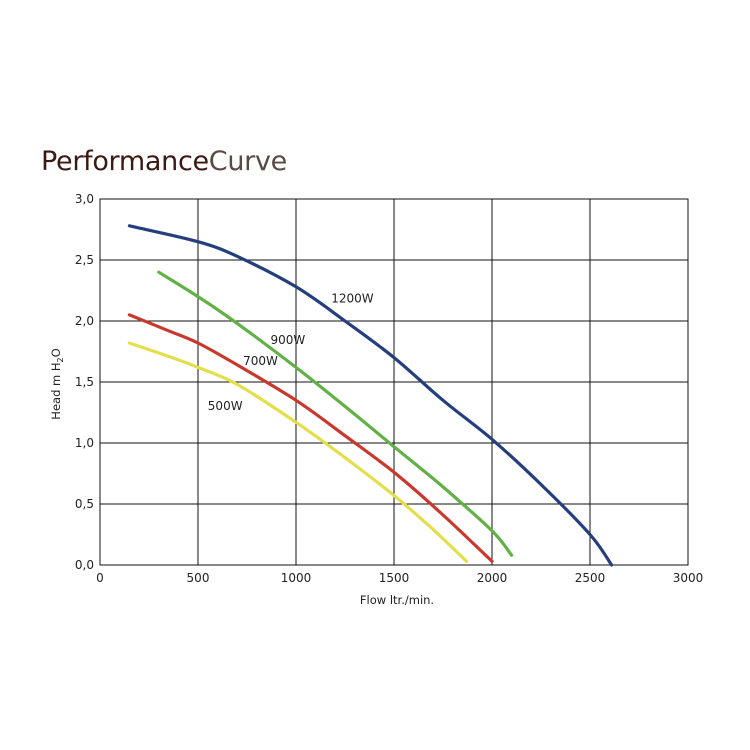 Image resolution: width=750 pixels, height=750 pixels. What do you see at coordinates (590, 578) in the screenshot?
I see `x-tick-label: 2500` at bounding box center [590, 578].